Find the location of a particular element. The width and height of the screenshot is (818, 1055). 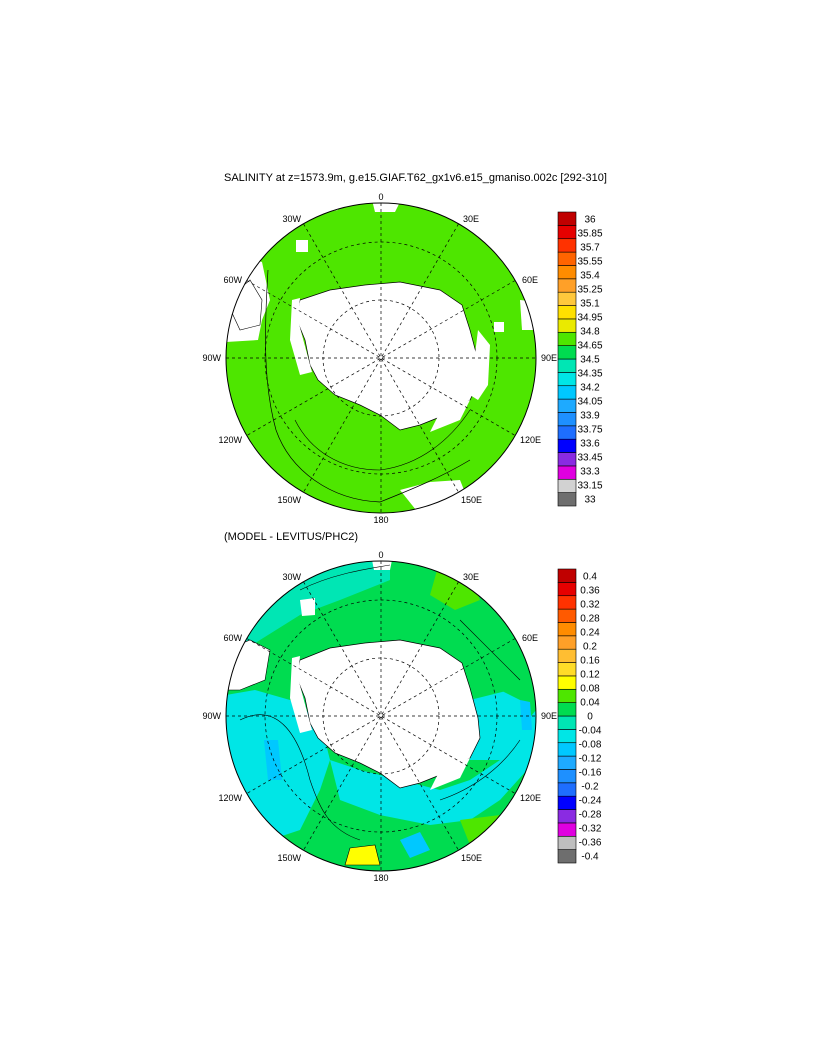

colorbar-label: 34.95 is located at coordinates (589, 318).